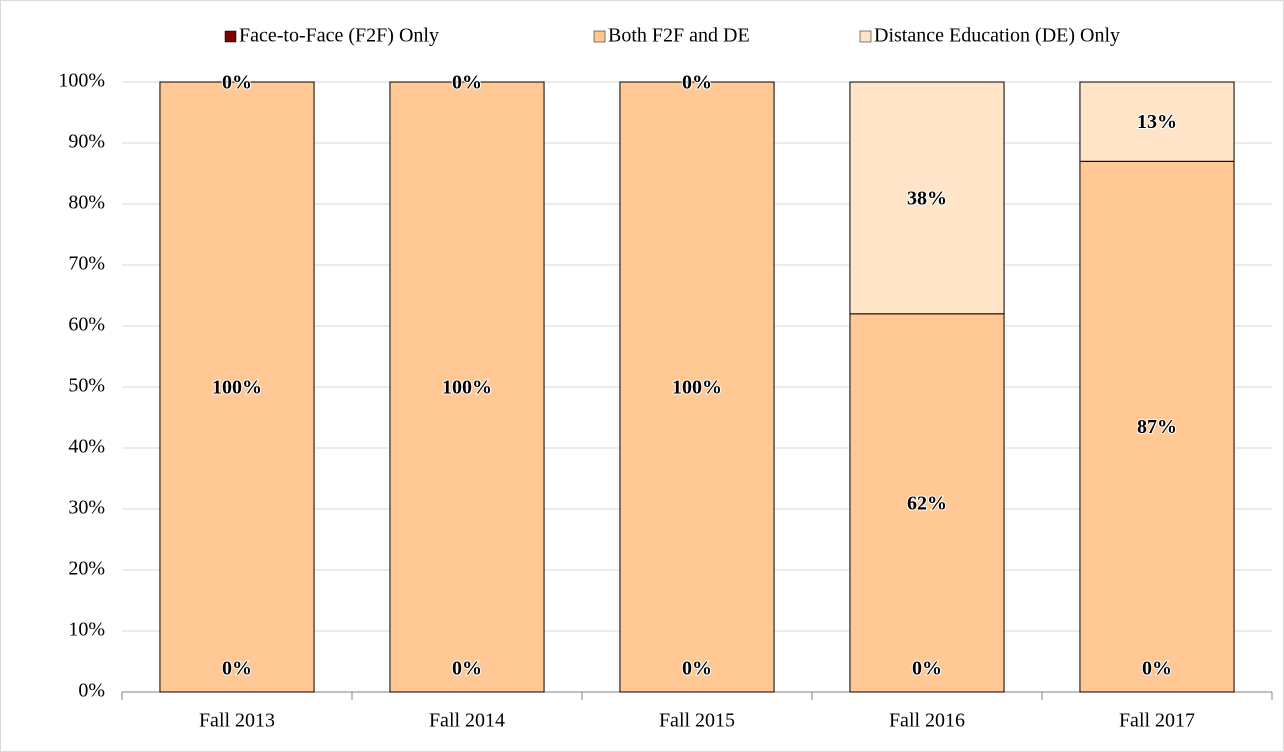 This screenshot has height=752, width=1284. What do you see at coordinates (997, 36) in the screenshot?
I see `legend-label: Distance Education (DE) Only` at bounding box center [997, 36].